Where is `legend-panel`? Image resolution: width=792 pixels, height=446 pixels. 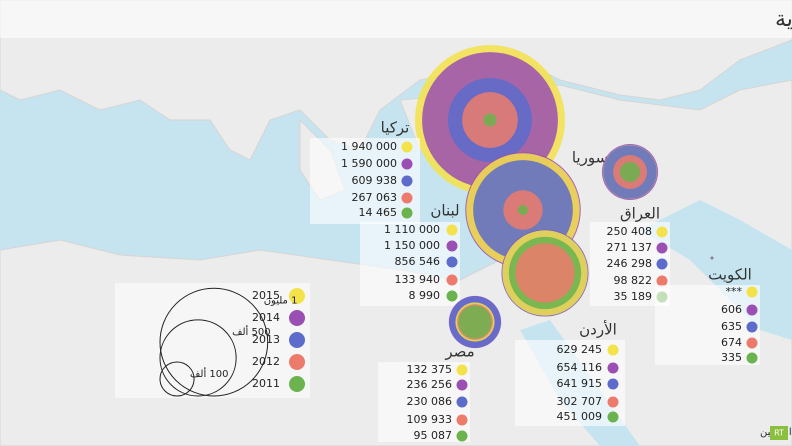
legend-panel is located at coordinates (212, 340).